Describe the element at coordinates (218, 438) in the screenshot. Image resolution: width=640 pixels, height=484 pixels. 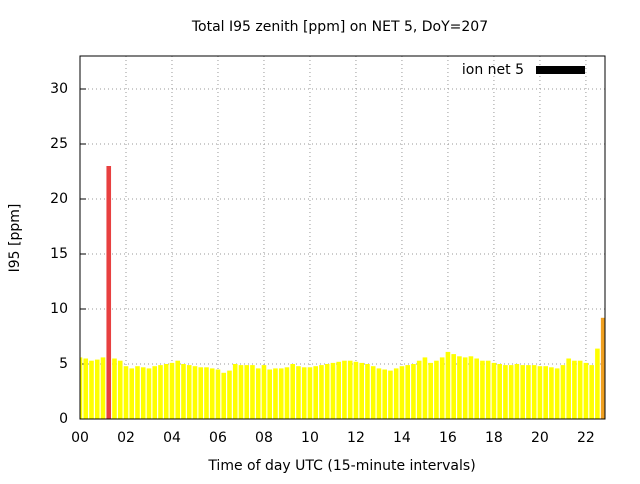
I see `x-tick-label: 06` at that location.